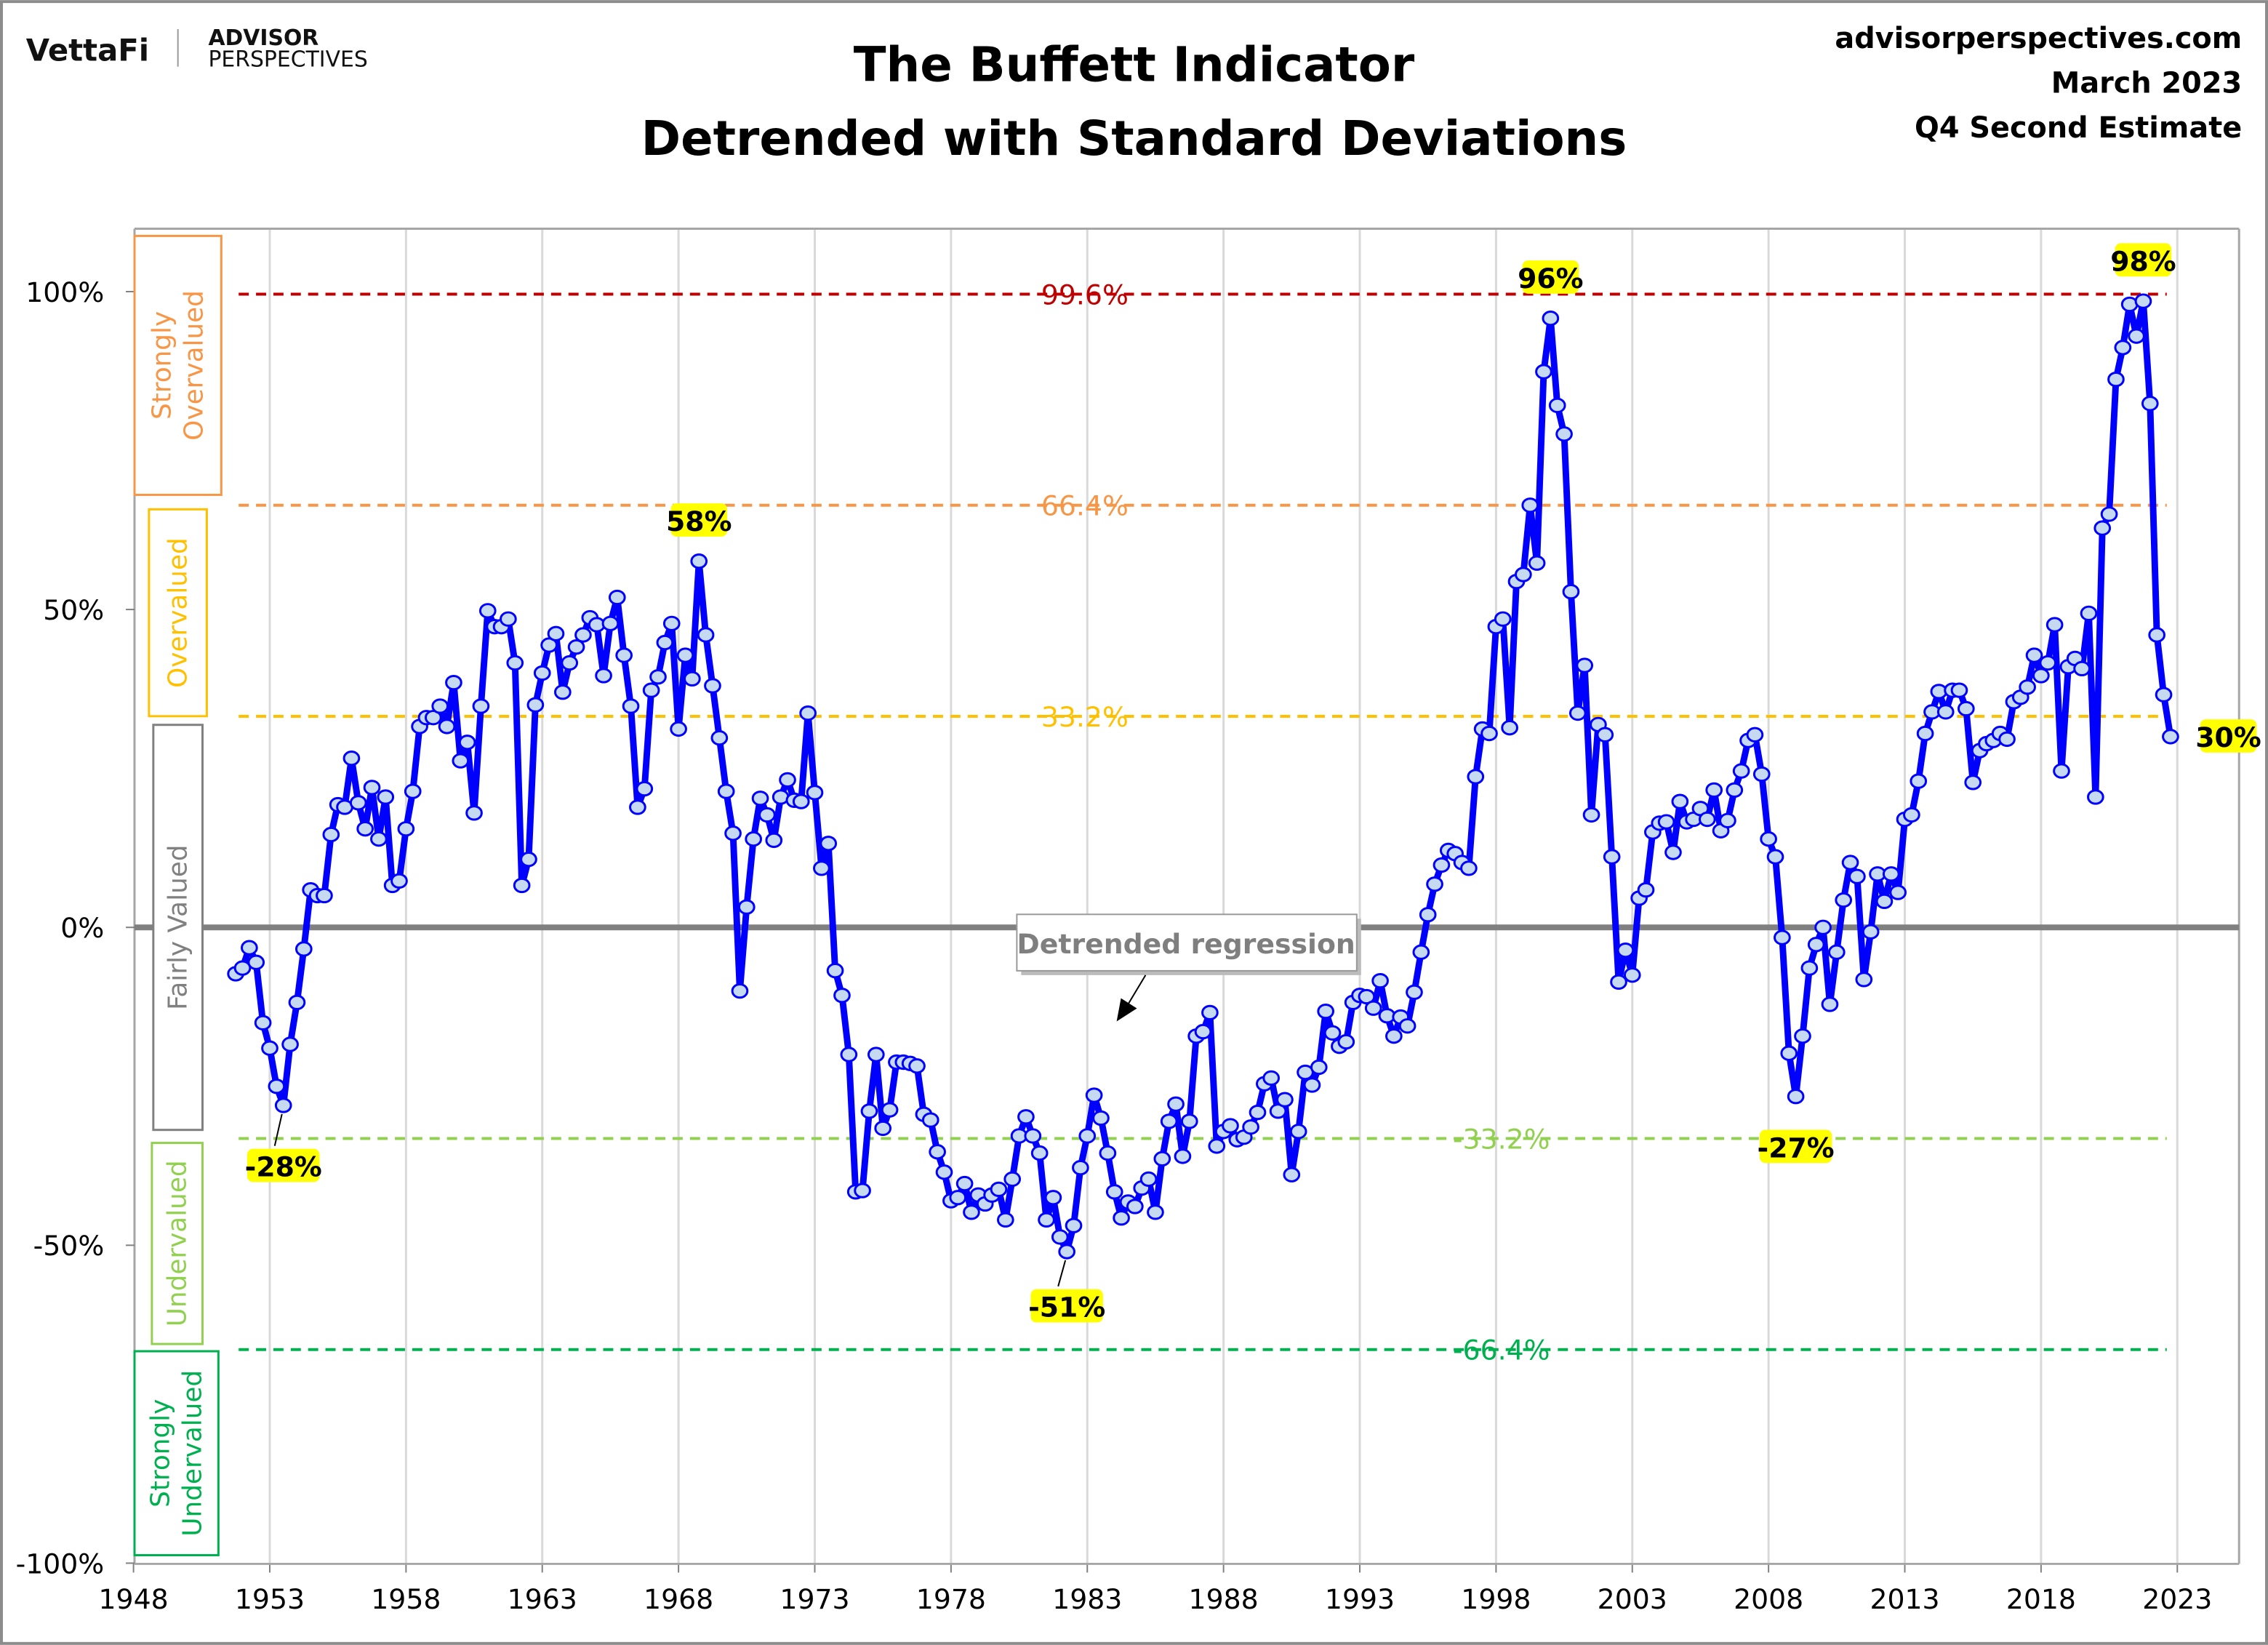  Describe the element at coordinates (178, 365) in the screenshot. I see `zone-strongly-overvalued: Strongly Overvalued` at that location.